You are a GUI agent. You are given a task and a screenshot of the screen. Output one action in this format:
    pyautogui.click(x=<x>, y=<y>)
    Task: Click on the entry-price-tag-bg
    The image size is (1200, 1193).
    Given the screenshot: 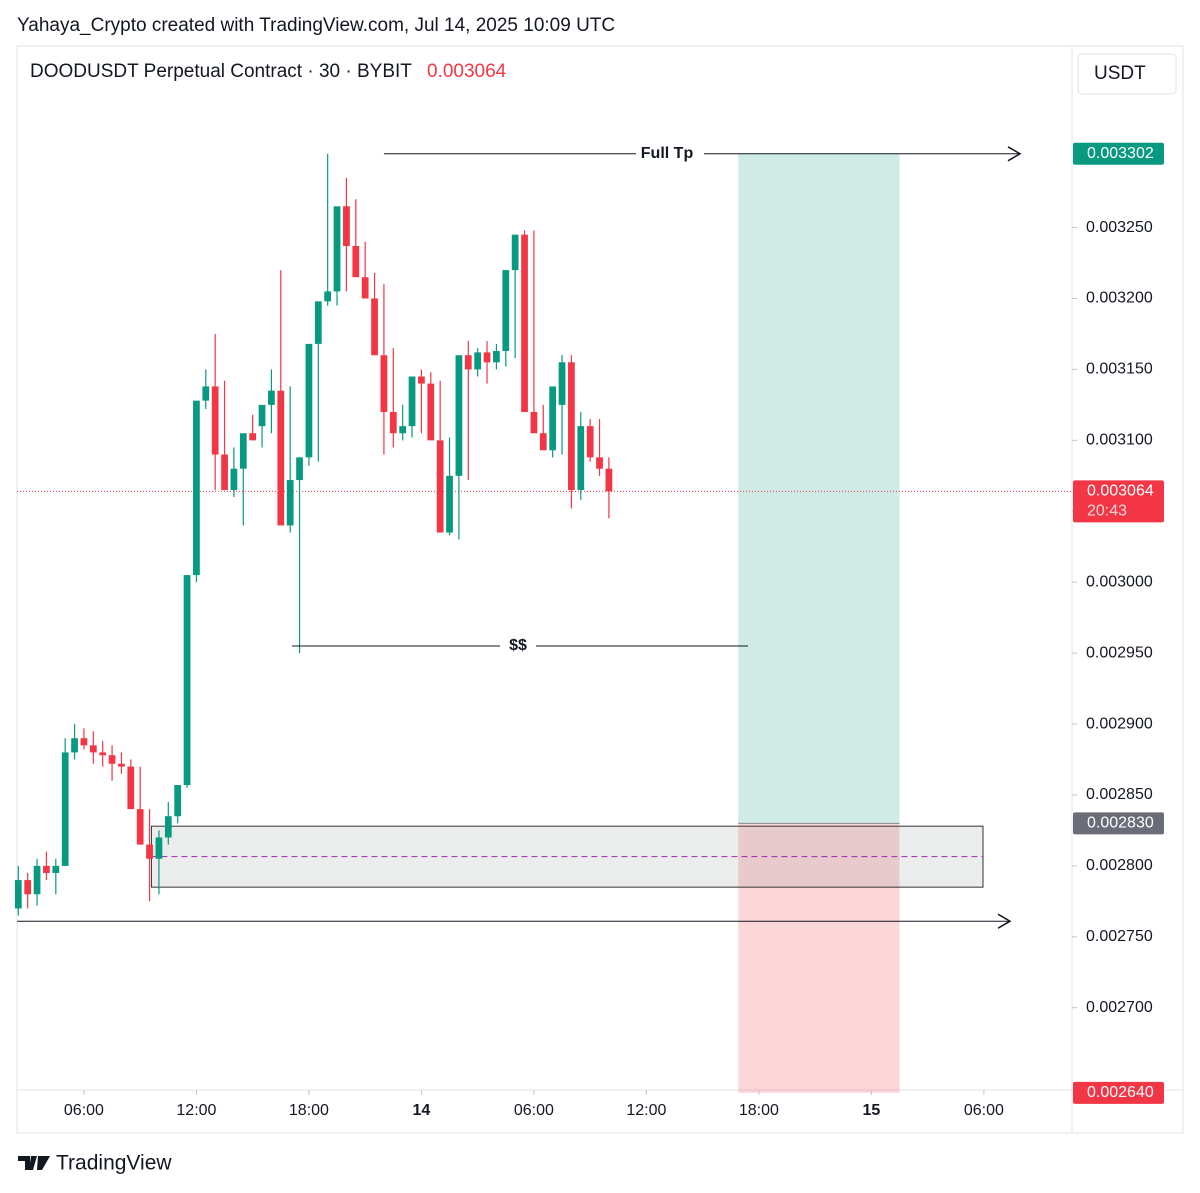 What is the action you would take?
    pyautogui.click(x=1118, y=823)
    